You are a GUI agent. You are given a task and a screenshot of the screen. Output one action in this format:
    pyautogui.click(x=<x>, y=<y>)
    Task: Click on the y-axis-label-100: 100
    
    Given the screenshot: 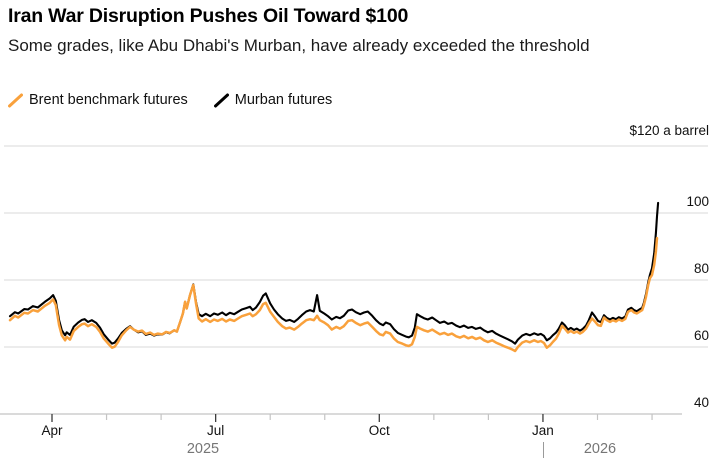 What is the action you would take?
    pyautogui.click(x=697, y=201)
    